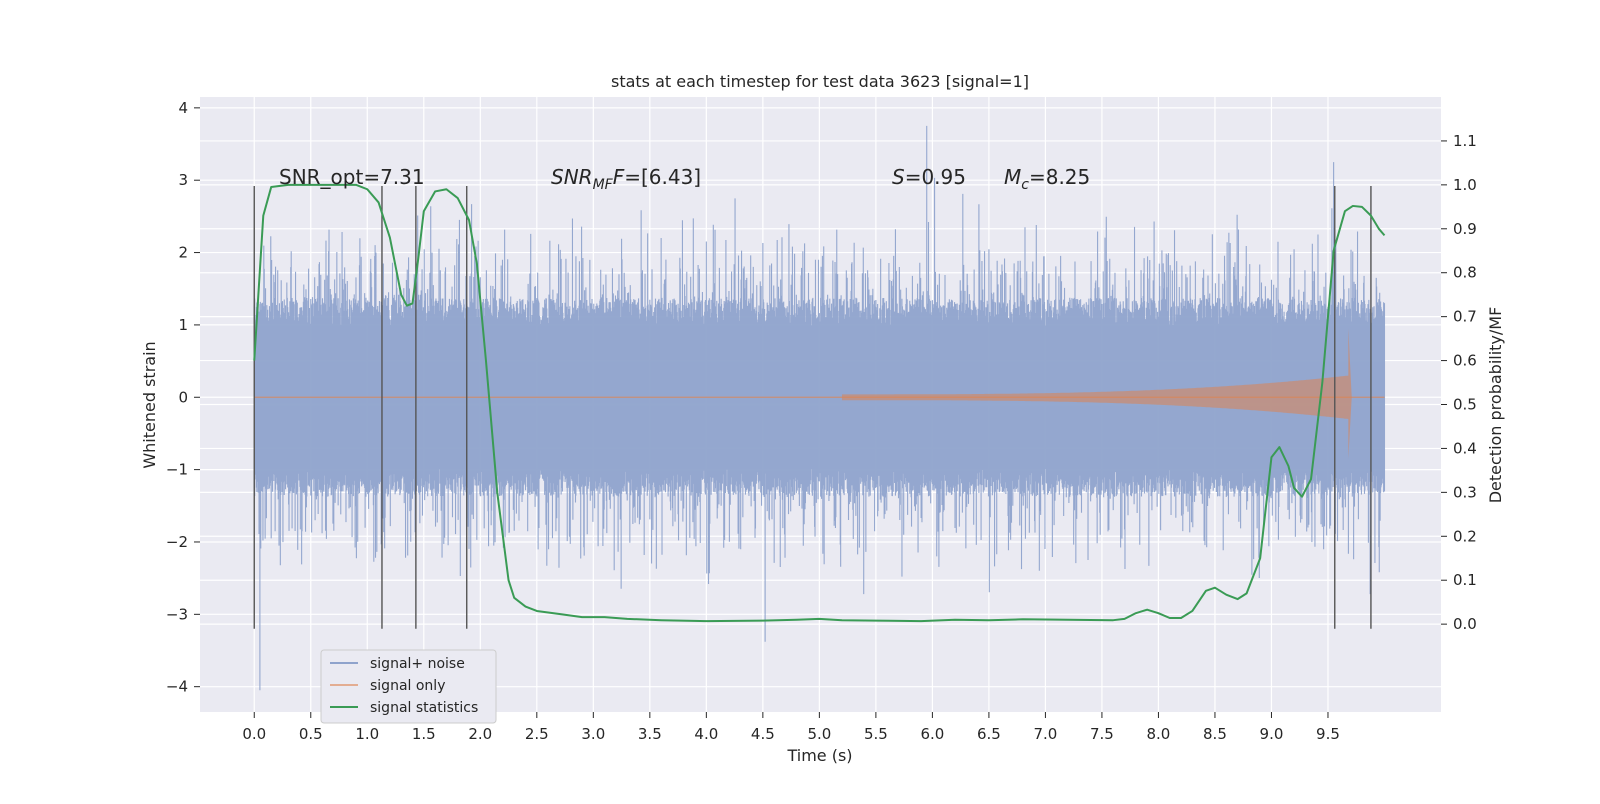 This screenshot has width=1600, height=804. I want to click on annotation-snr-mf: SNRMFF=[6.43], so click(626, 179).